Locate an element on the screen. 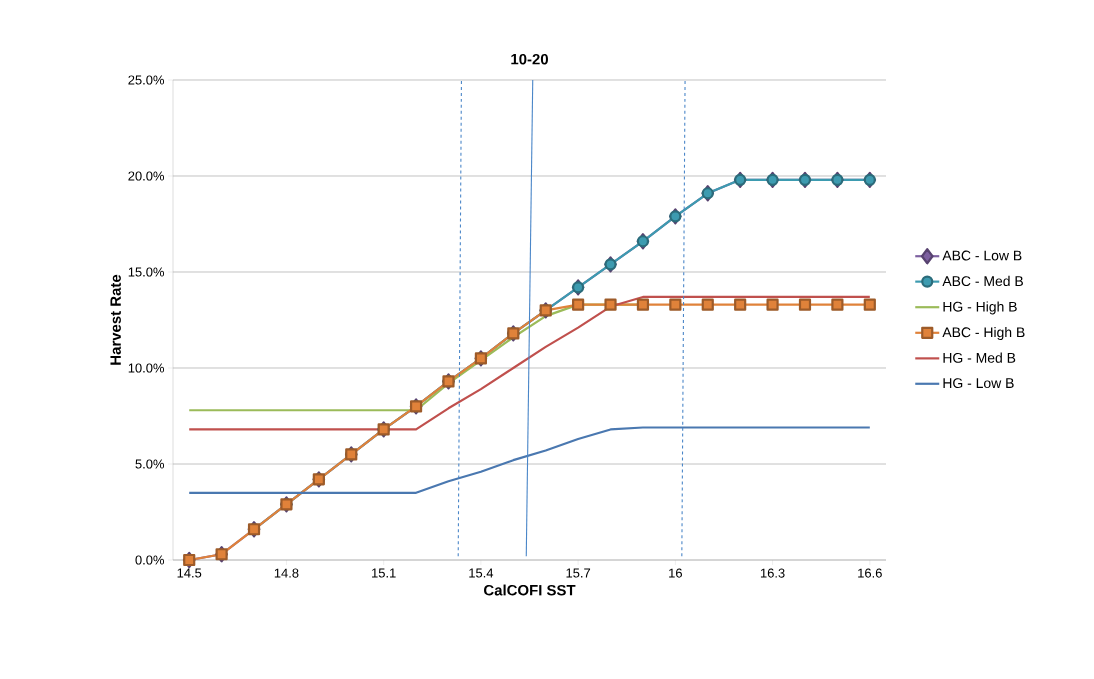 The height and width of the screenshot is (679, 1094). x-tick-label: 14.8 is located at coordinates (286, 573).